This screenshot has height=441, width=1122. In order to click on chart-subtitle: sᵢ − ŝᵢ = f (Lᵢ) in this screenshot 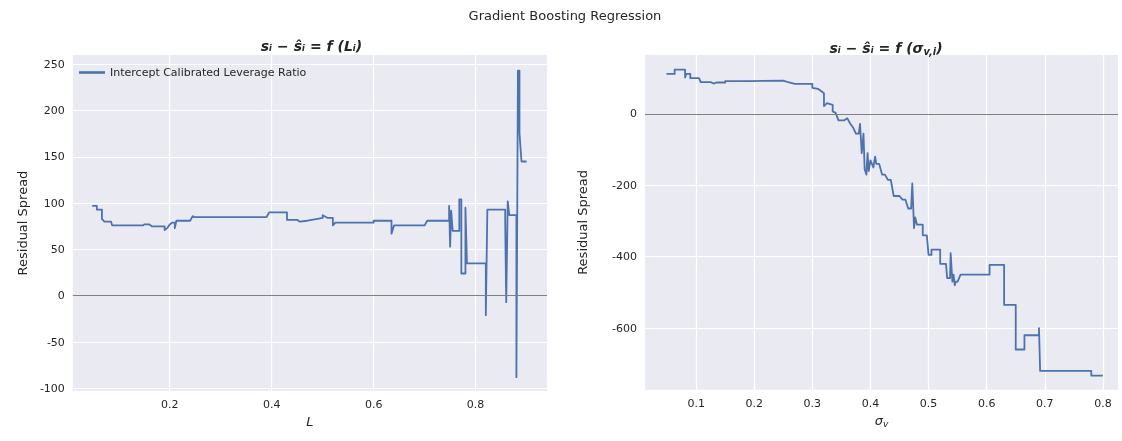, I will do `click(311, 46)`.